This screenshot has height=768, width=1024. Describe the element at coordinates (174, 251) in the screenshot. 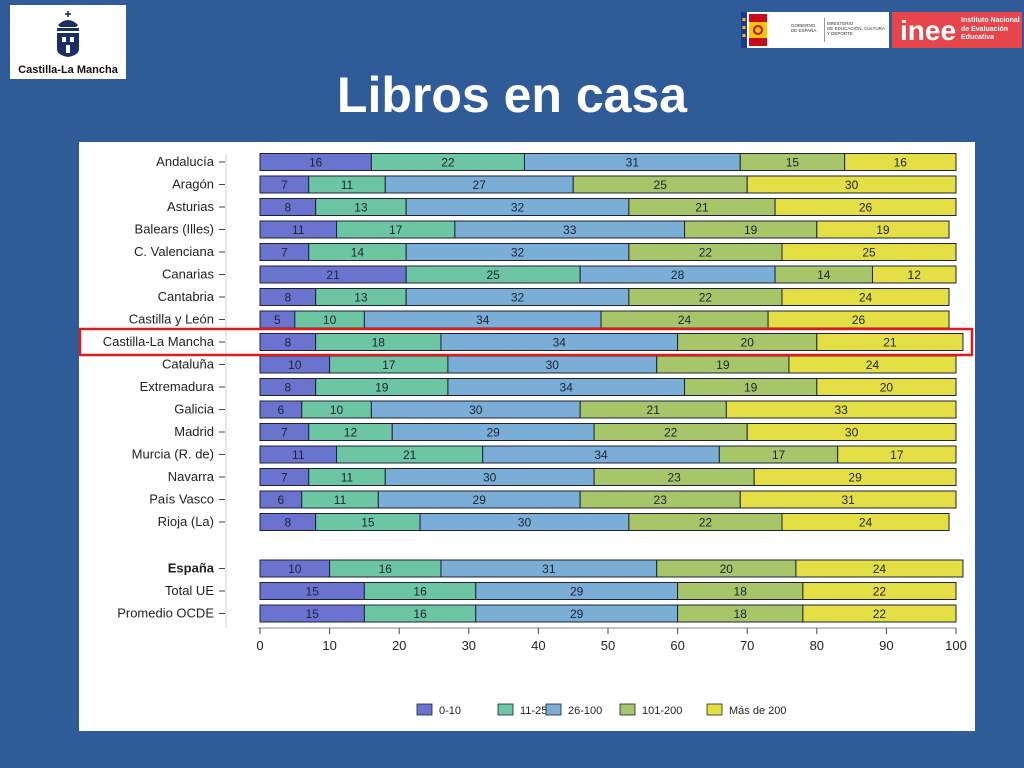

I see `category-label: C. Valenciana` at that location.